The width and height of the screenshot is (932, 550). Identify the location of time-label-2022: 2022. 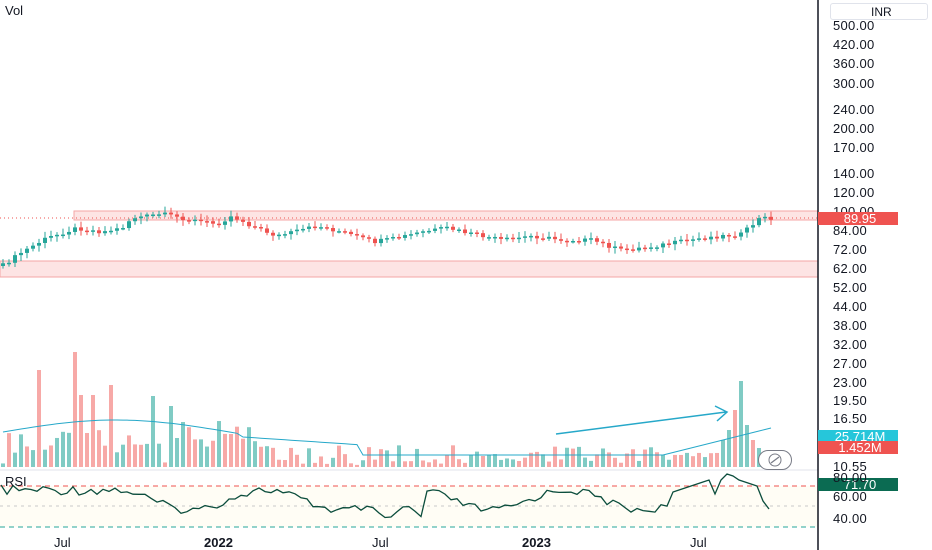
(218, 542).